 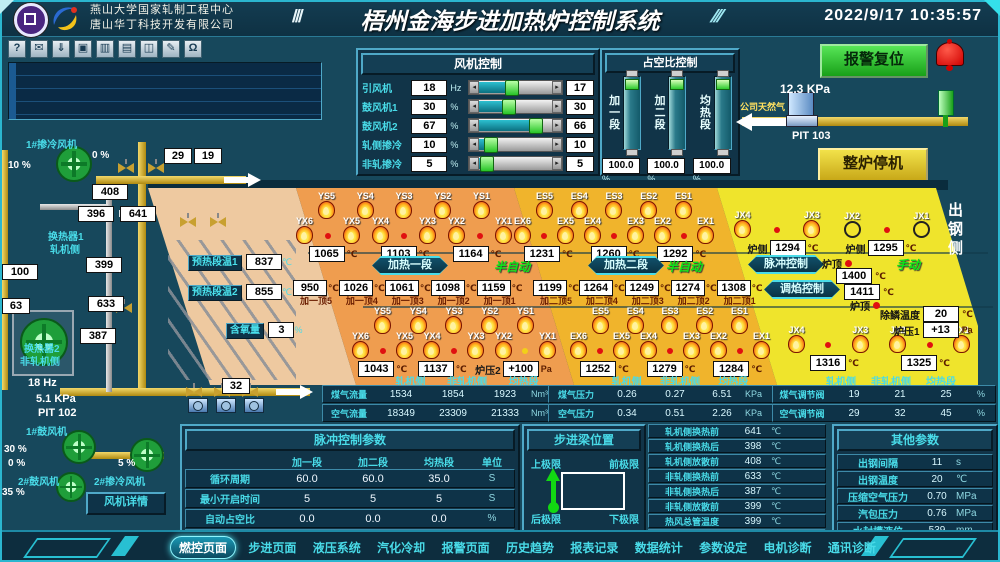 What do you see at coordinates (272, 548) in the screenshot?
I see `nav-tab: 步进页面` at bounding box center [272, 548].